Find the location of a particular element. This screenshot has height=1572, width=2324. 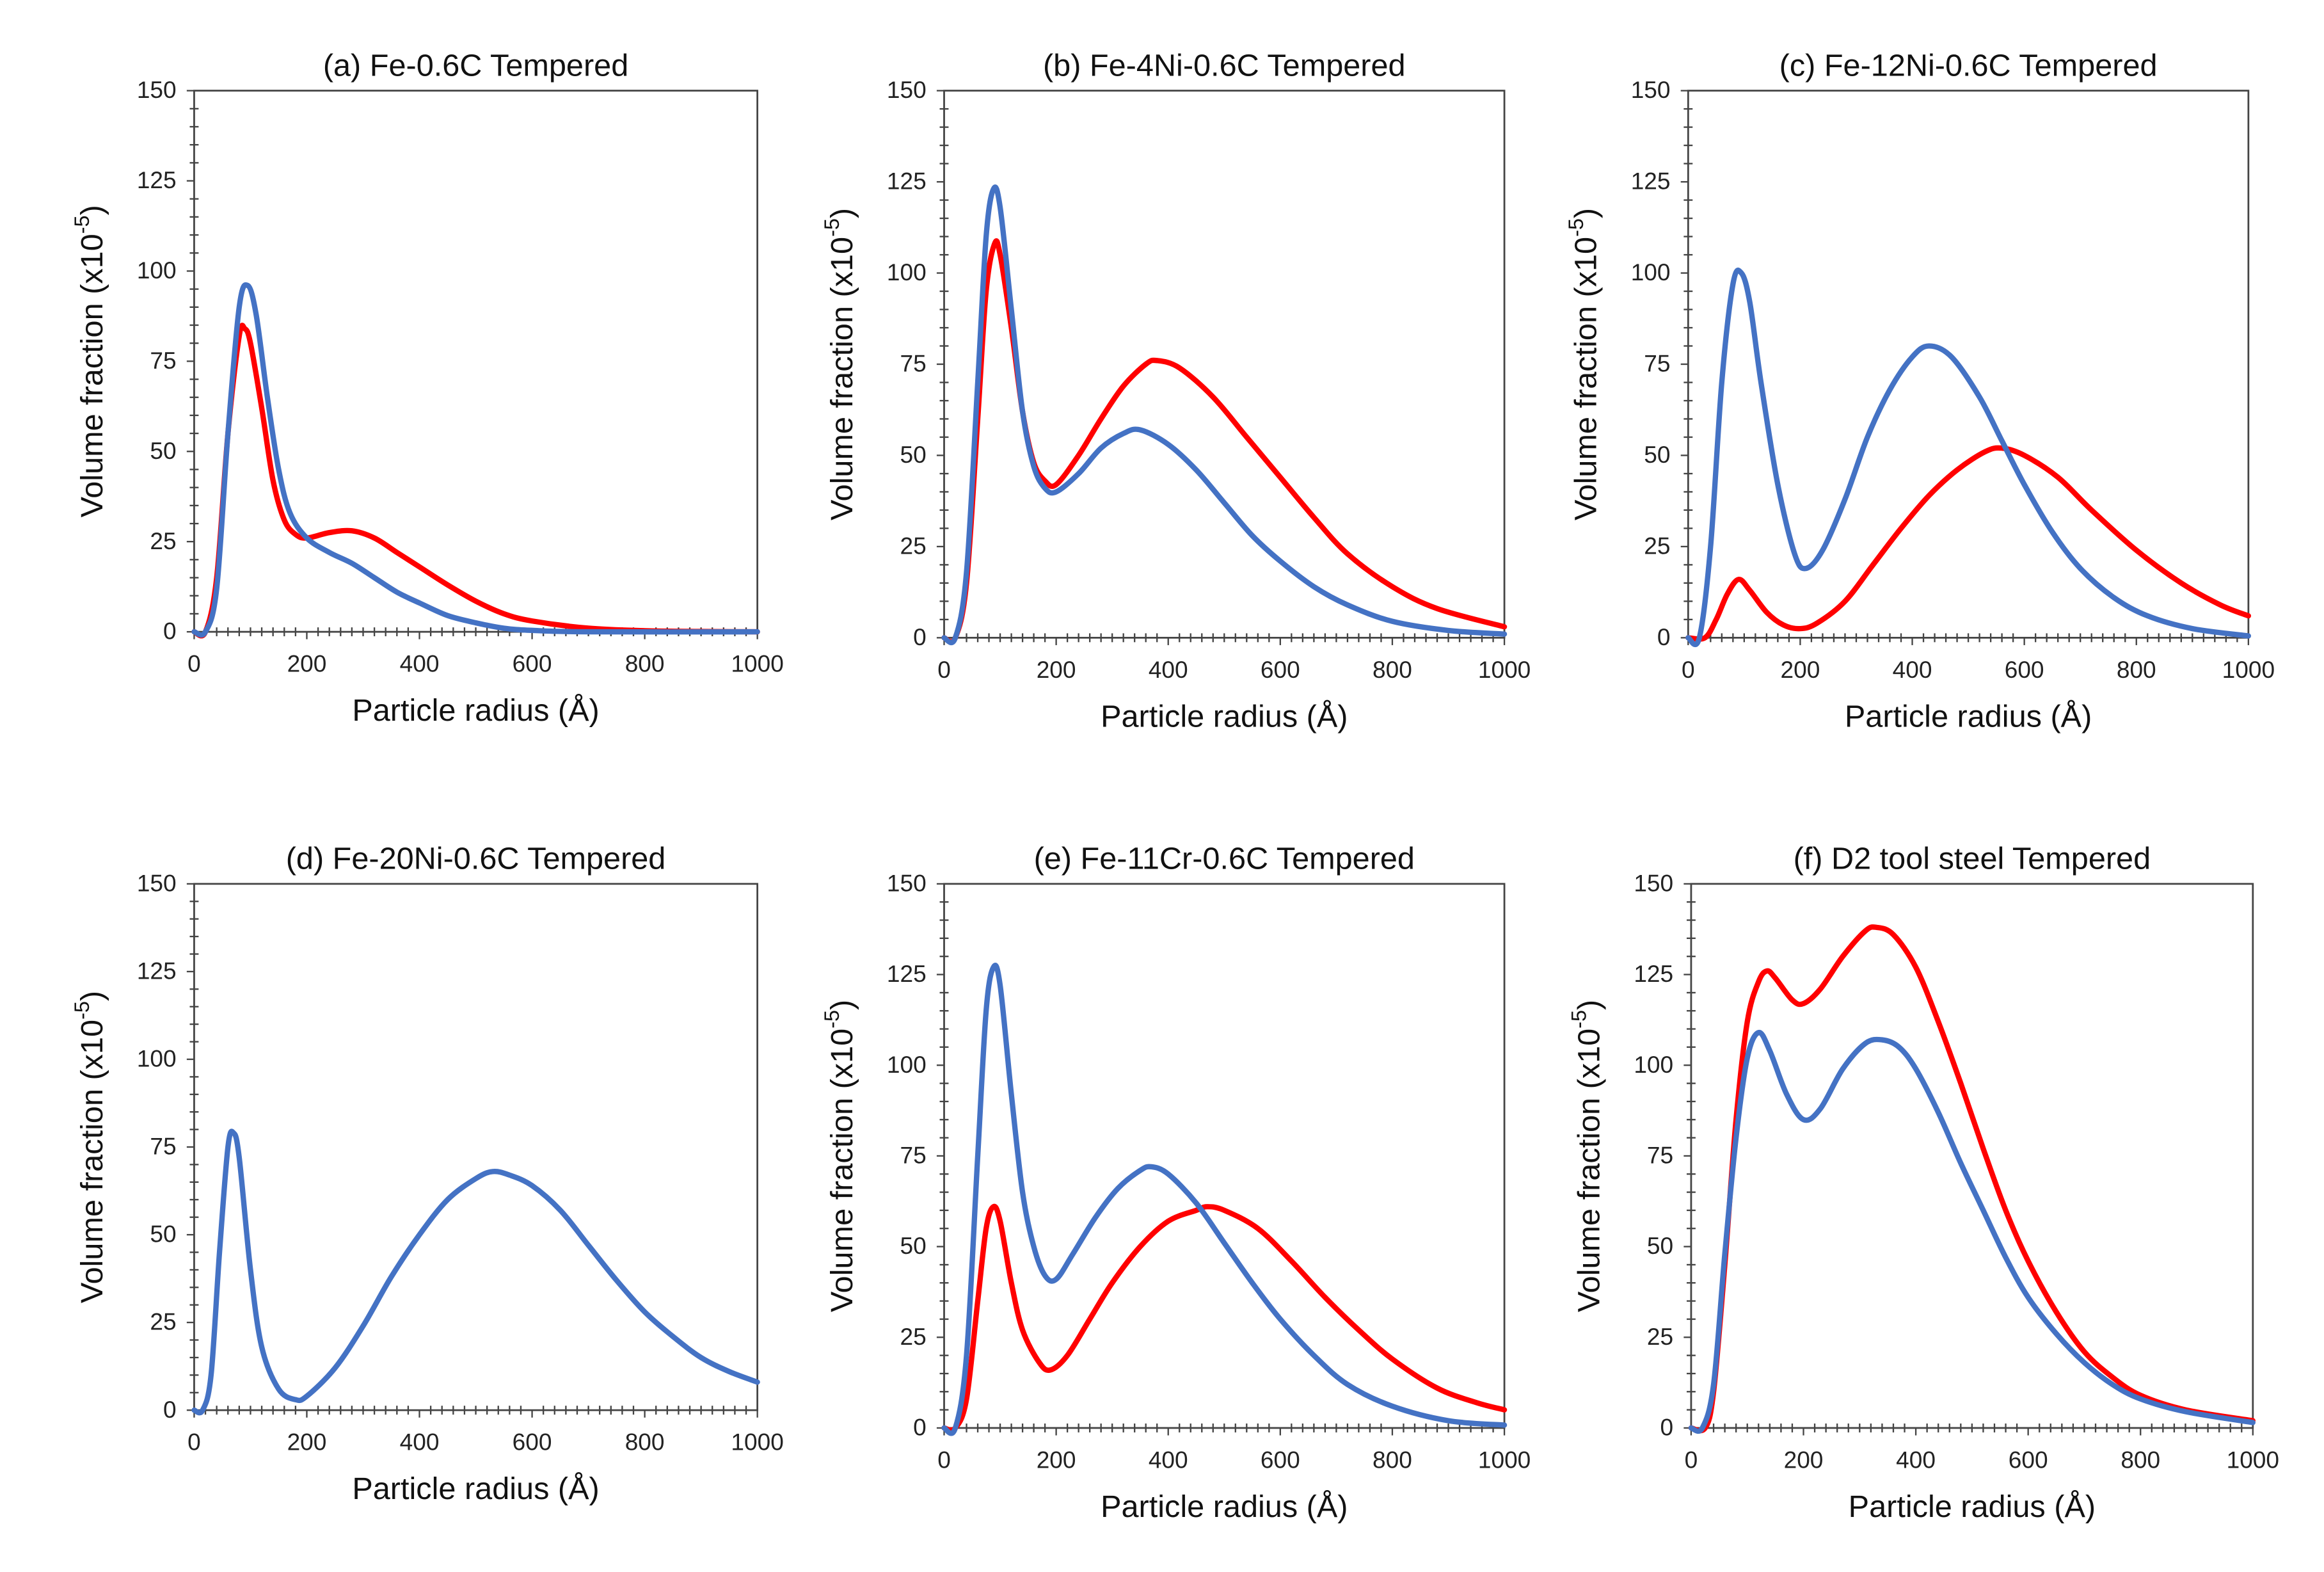

chart-title: (e) Fe-11Cr-0.6C Tempered is located at coordinates (1224, 859).